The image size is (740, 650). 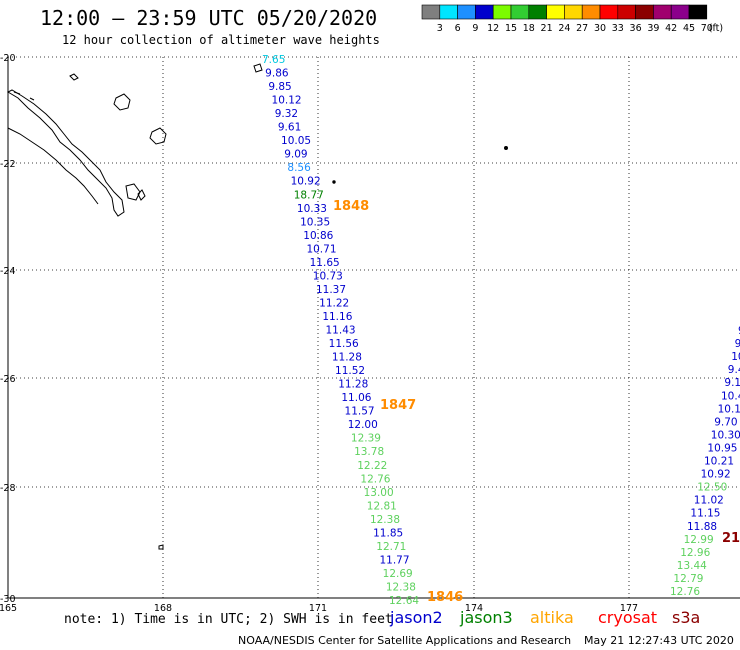 What do you see at coordinates (493, 28) in the screenshot?
I see `legend-tick-label: 12` at bounding box center [493, 28].